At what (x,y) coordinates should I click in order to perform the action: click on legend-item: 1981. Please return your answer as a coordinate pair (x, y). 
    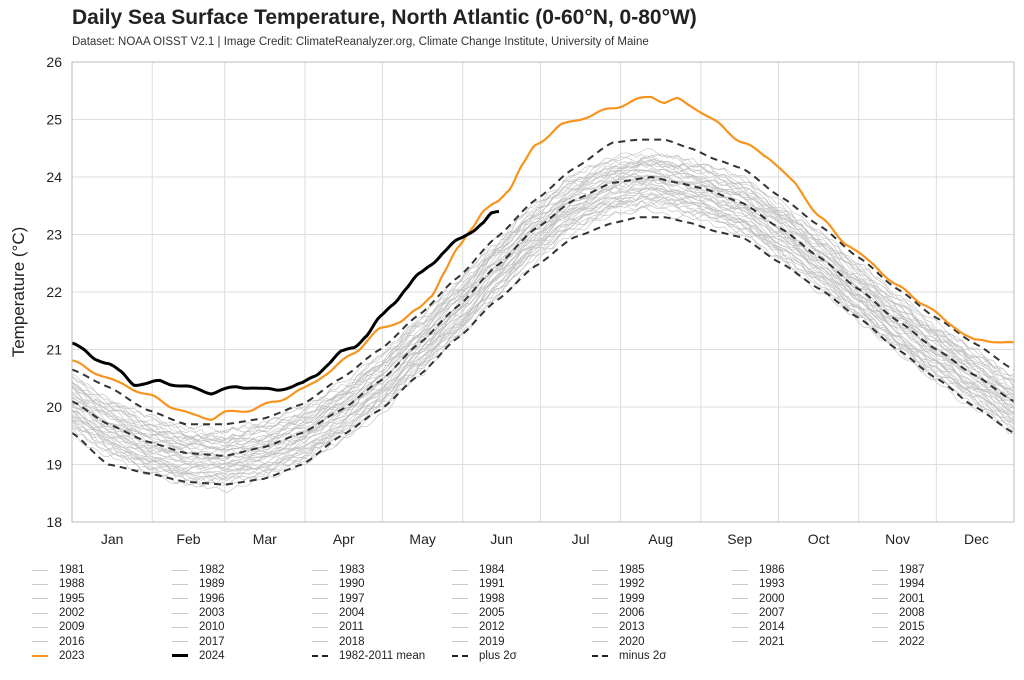
    Looking at the image, I should click on (102, 570).